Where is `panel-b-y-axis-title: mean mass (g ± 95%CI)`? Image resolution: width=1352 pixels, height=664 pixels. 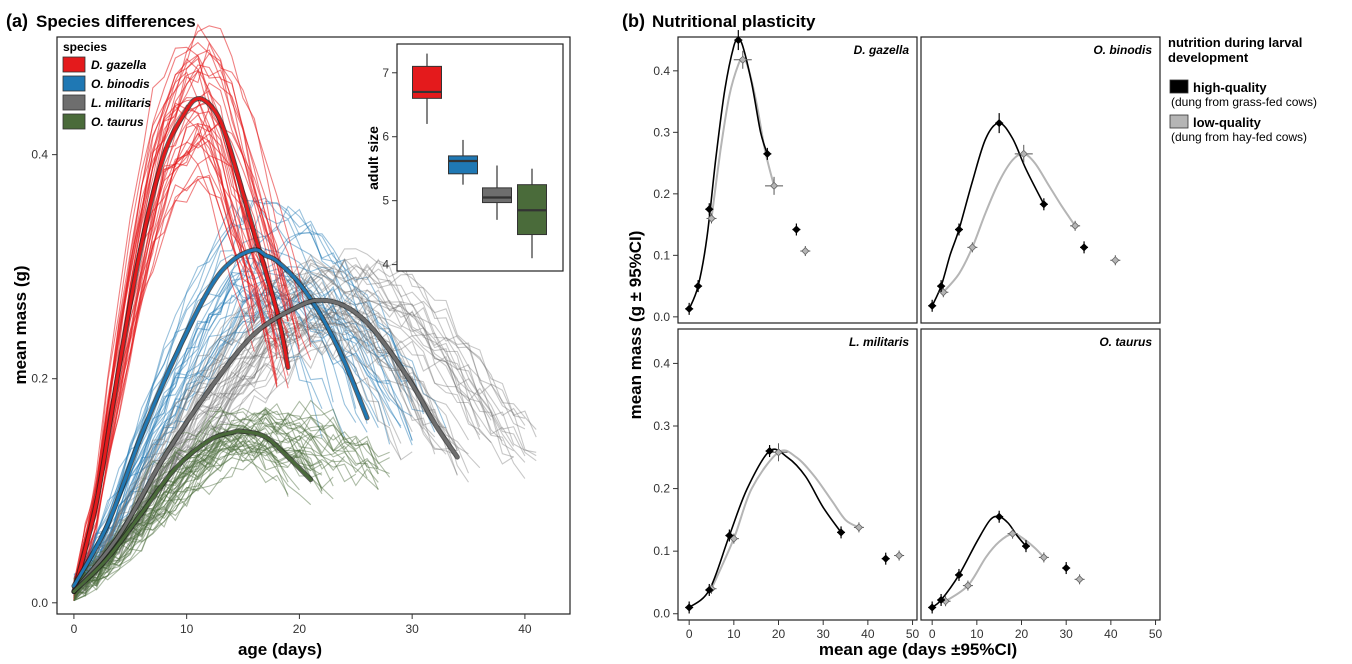 panel-b-y-axis-title: mean mass (g ± 95%CI) is located at coordinates (635, 325).